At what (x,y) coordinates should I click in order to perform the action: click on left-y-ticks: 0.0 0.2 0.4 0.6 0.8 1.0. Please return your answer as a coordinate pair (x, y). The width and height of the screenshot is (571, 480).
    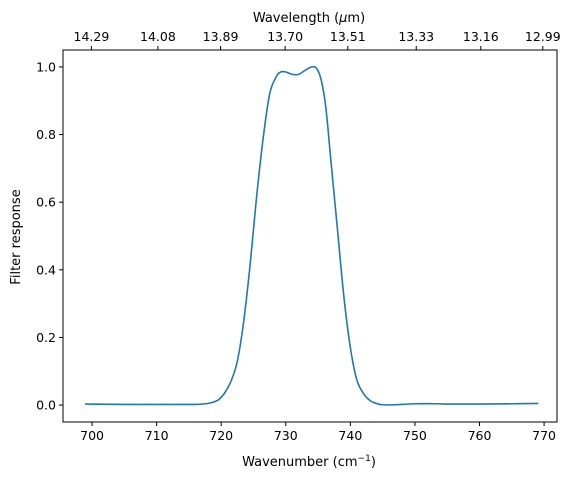
    Looking at the image, I should click on (49, 236).